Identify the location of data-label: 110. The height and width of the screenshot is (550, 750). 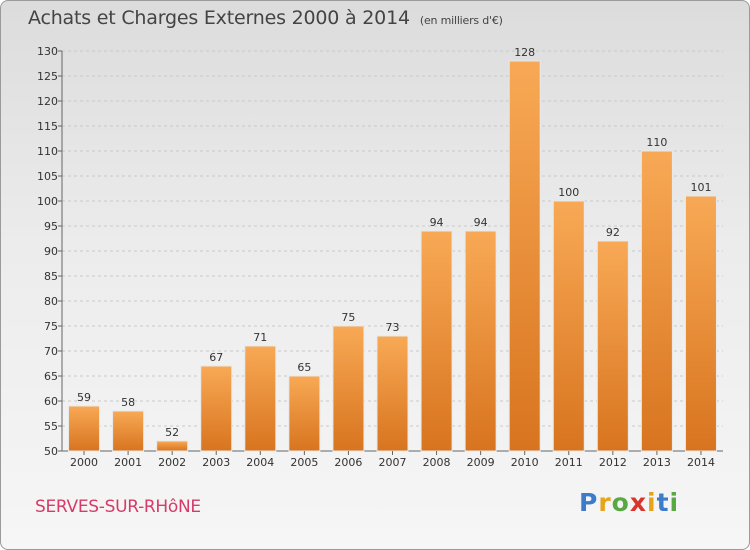
(656, 142).